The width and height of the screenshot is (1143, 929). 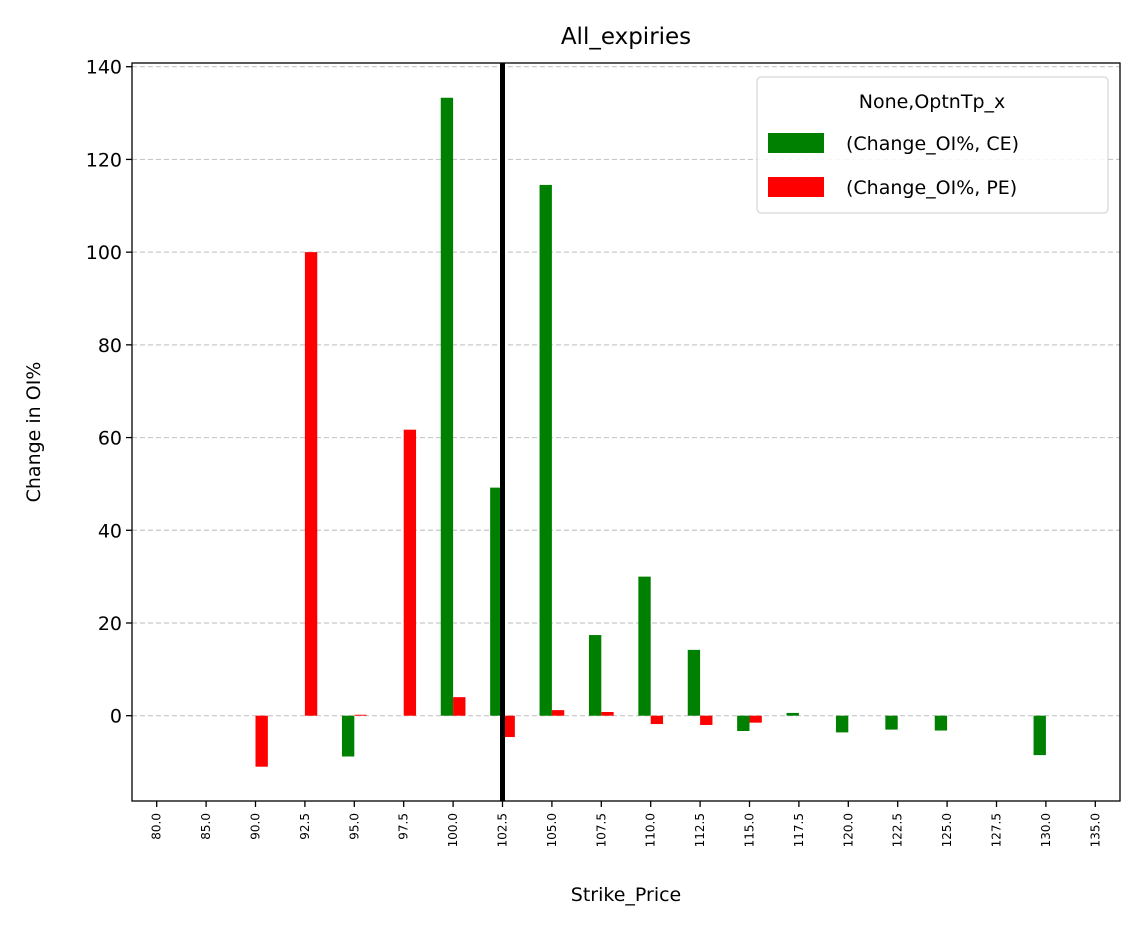 I want to click on y-tick-label: 140, so click(x=104, y=68).